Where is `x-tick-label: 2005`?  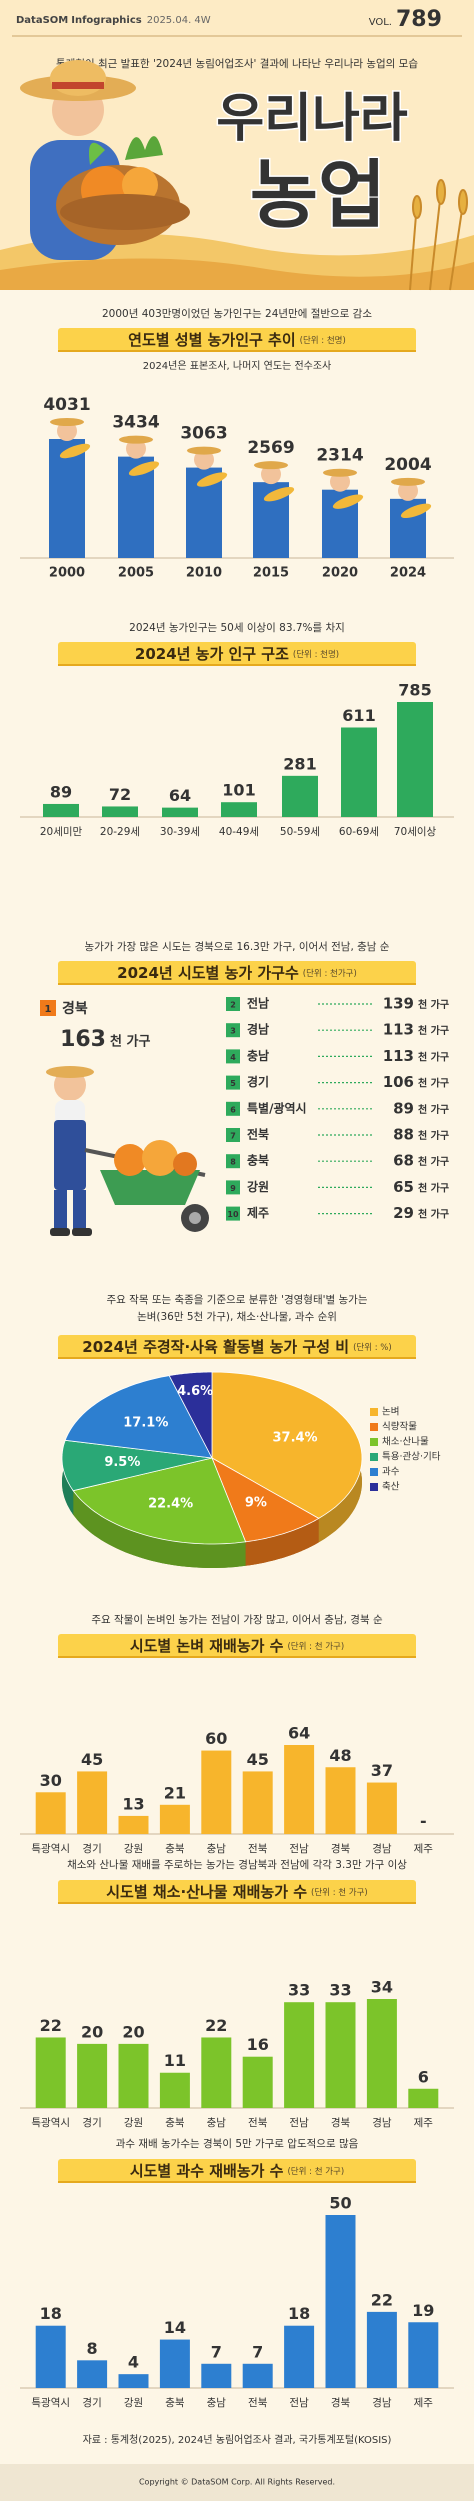
x-tick-label: 2005 is located at coordinates (136, 573).